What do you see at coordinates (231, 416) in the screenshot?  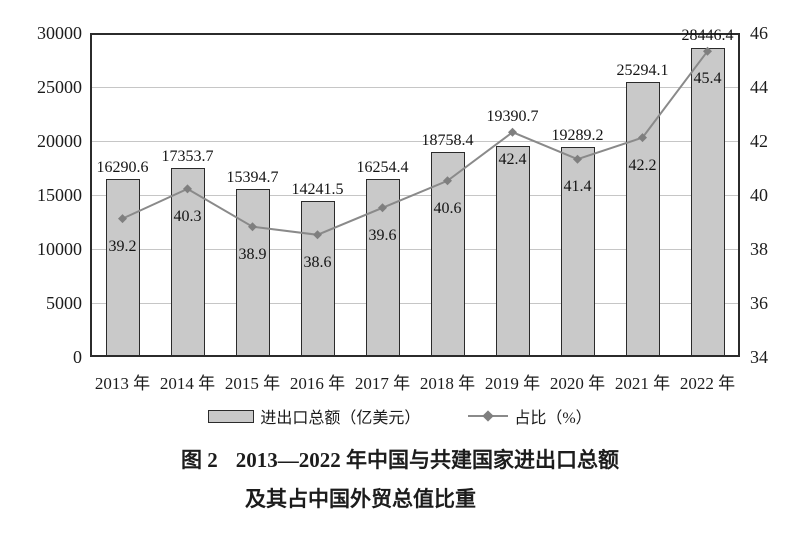 I see `bar-series-swatch-icon` at bounding box center [231, 416].